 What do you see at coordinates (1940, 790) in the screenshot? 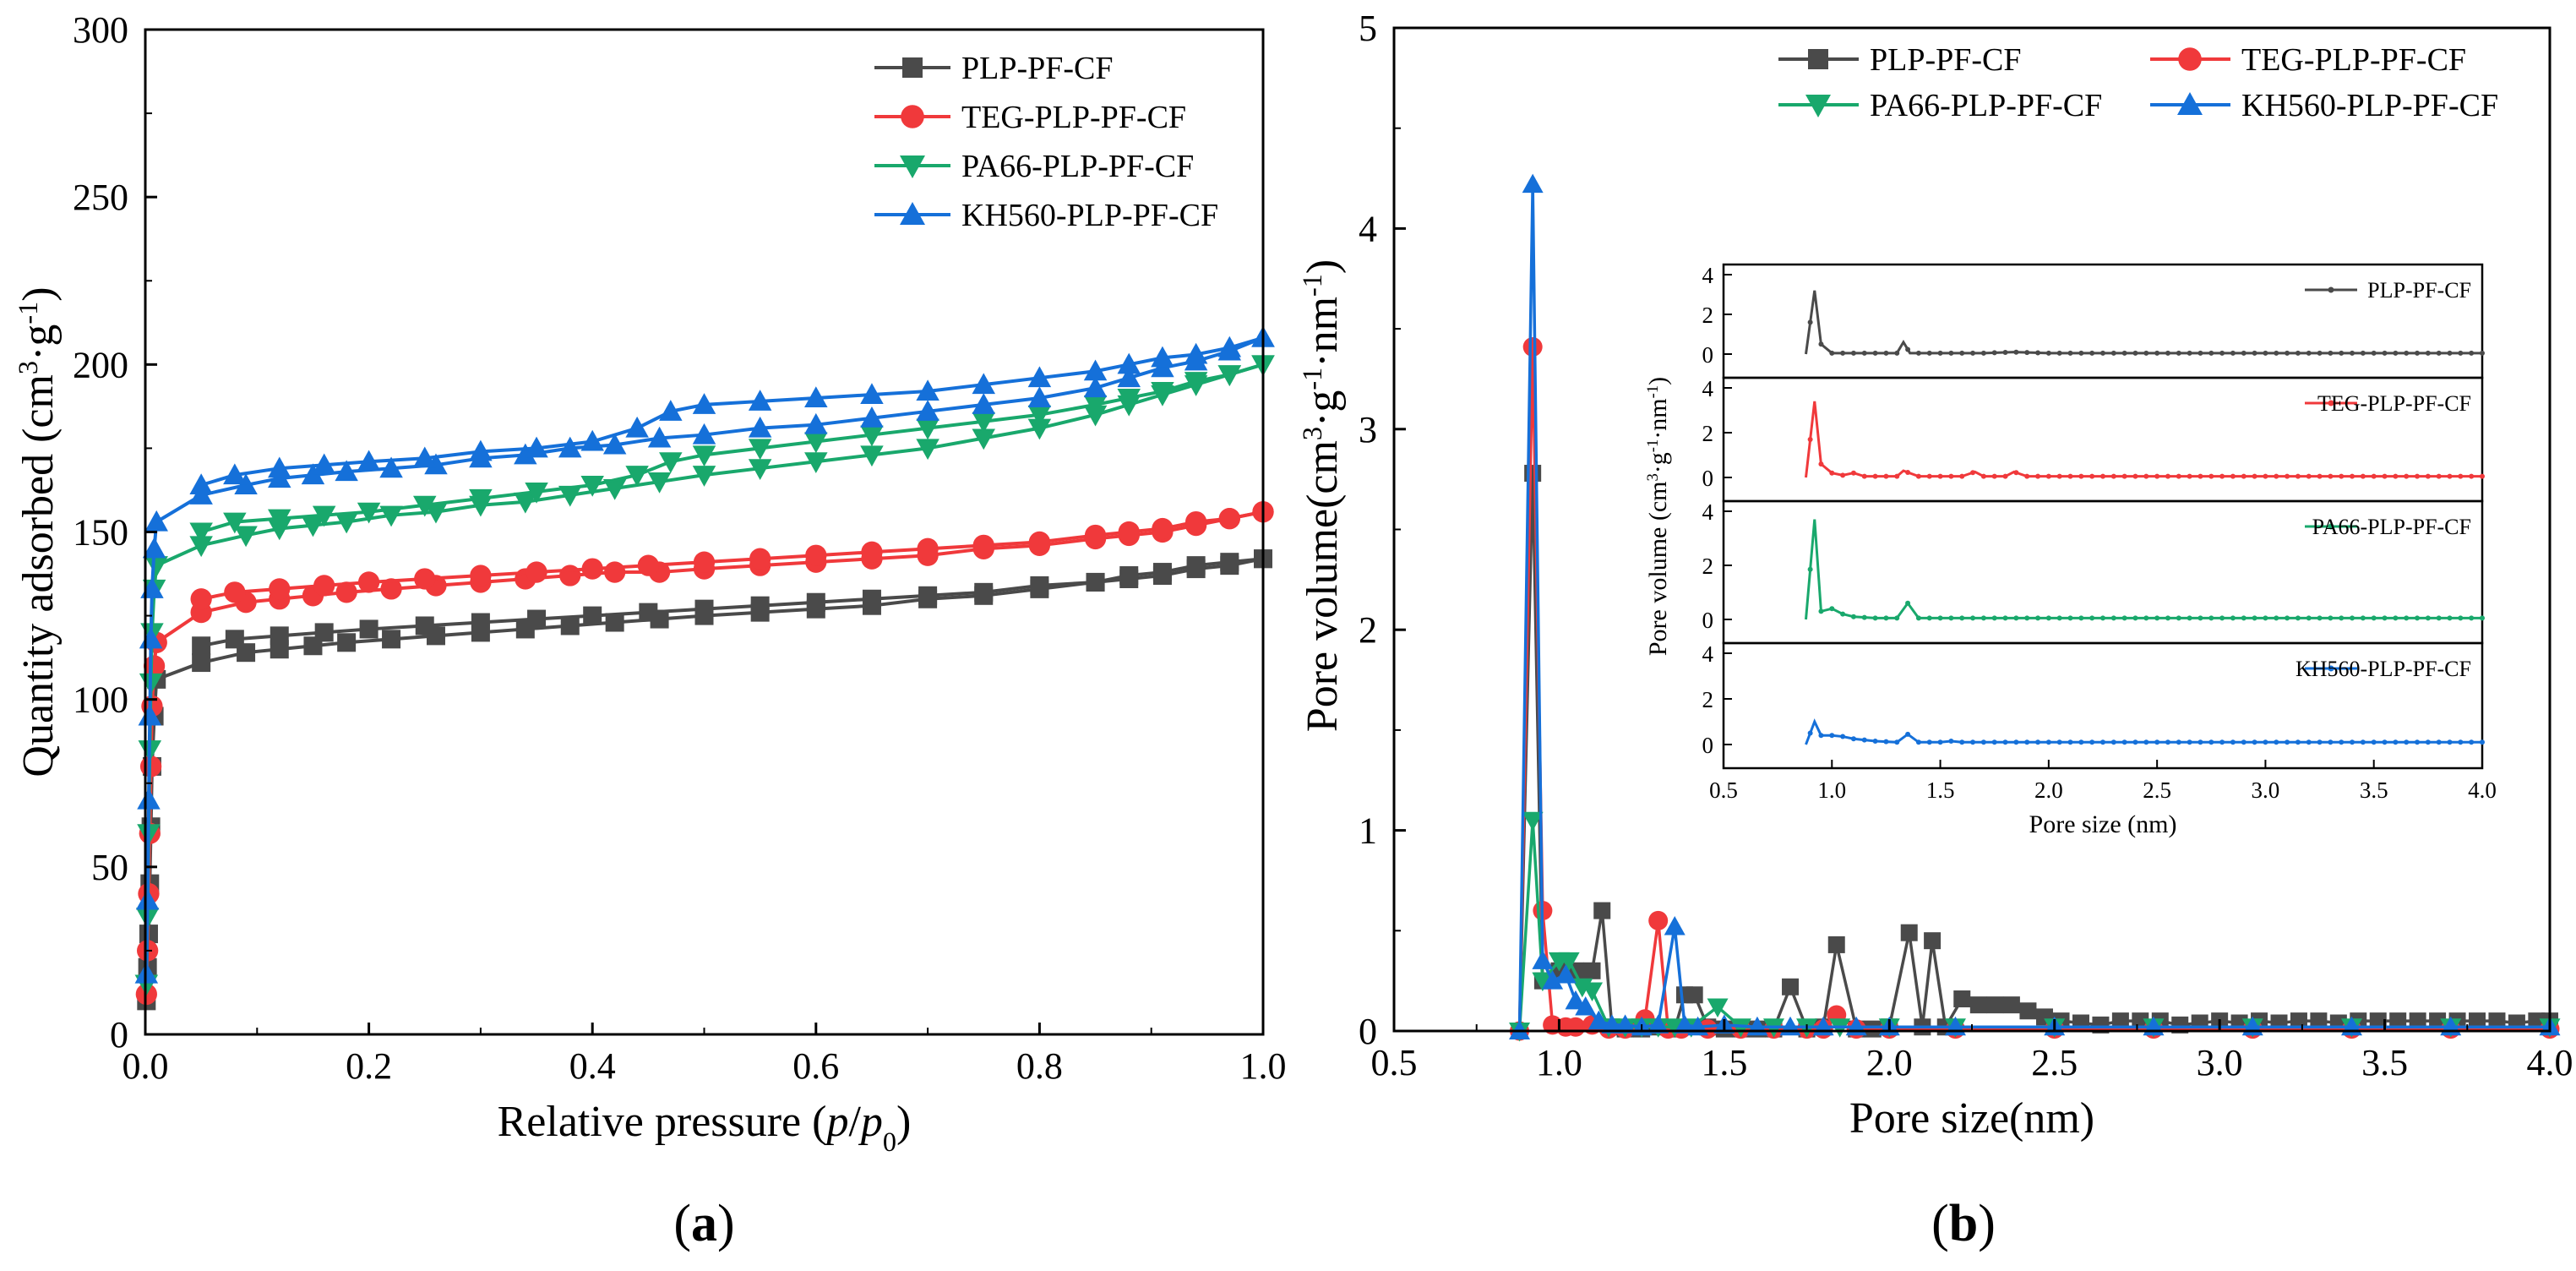
I see `inset-x-tick-label: 1.5` at bounding box center [1940, 790].